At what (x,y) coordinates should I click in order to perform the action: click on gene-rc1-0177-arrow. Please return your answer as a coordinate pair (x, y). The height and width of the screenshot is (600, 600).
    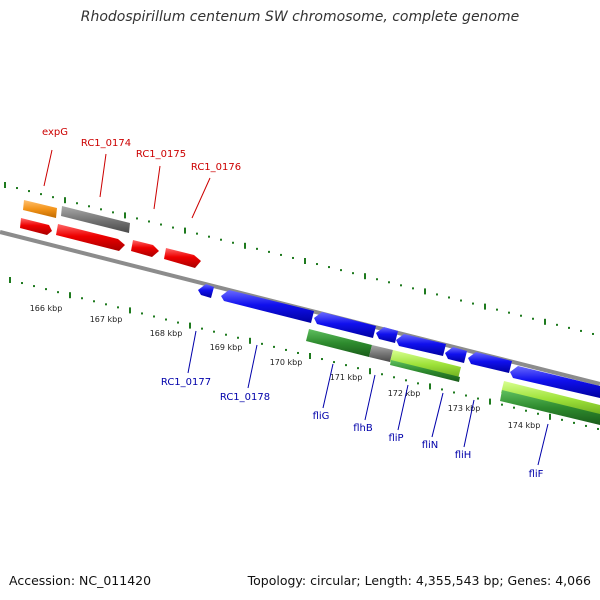
    Looking at the image, I should click on (206, 291).